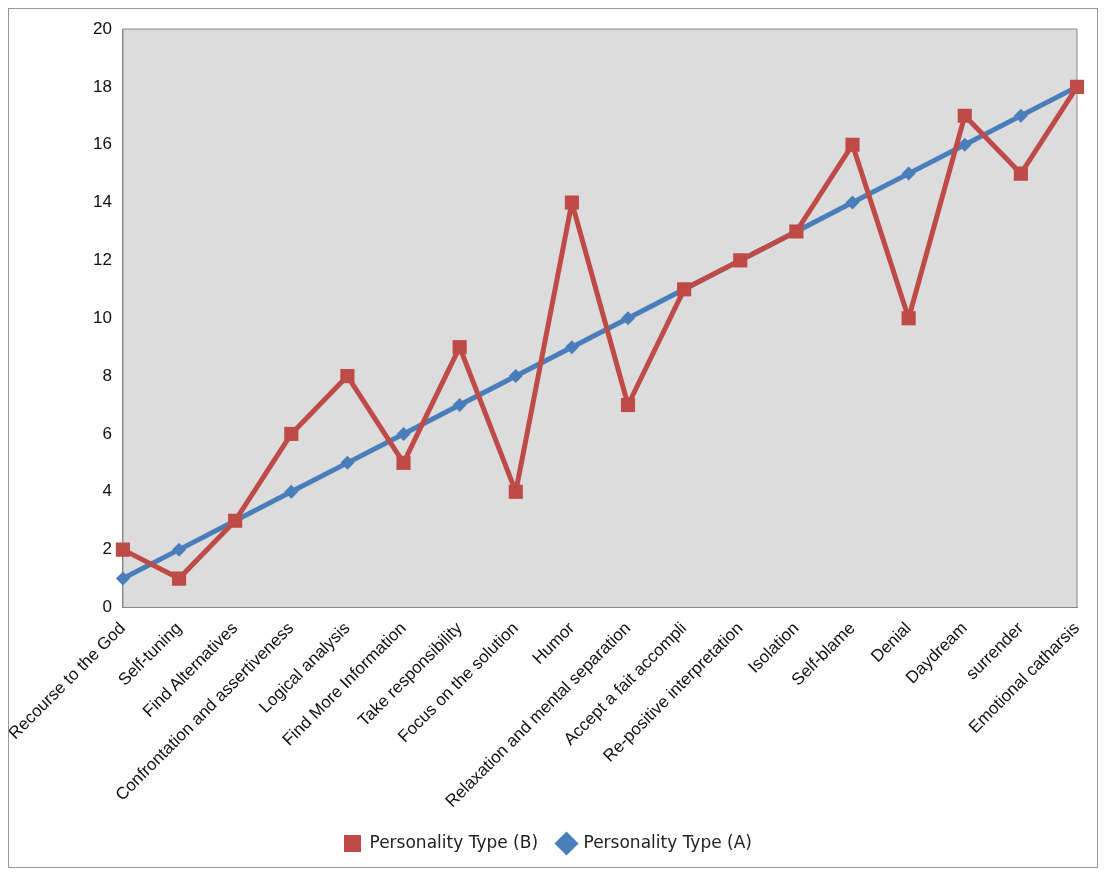 This screenshot has height=877, width=1107. Describe the element at coordinates (102, 144) in the screenshot. I see `y-tick-label: 16` at that location.